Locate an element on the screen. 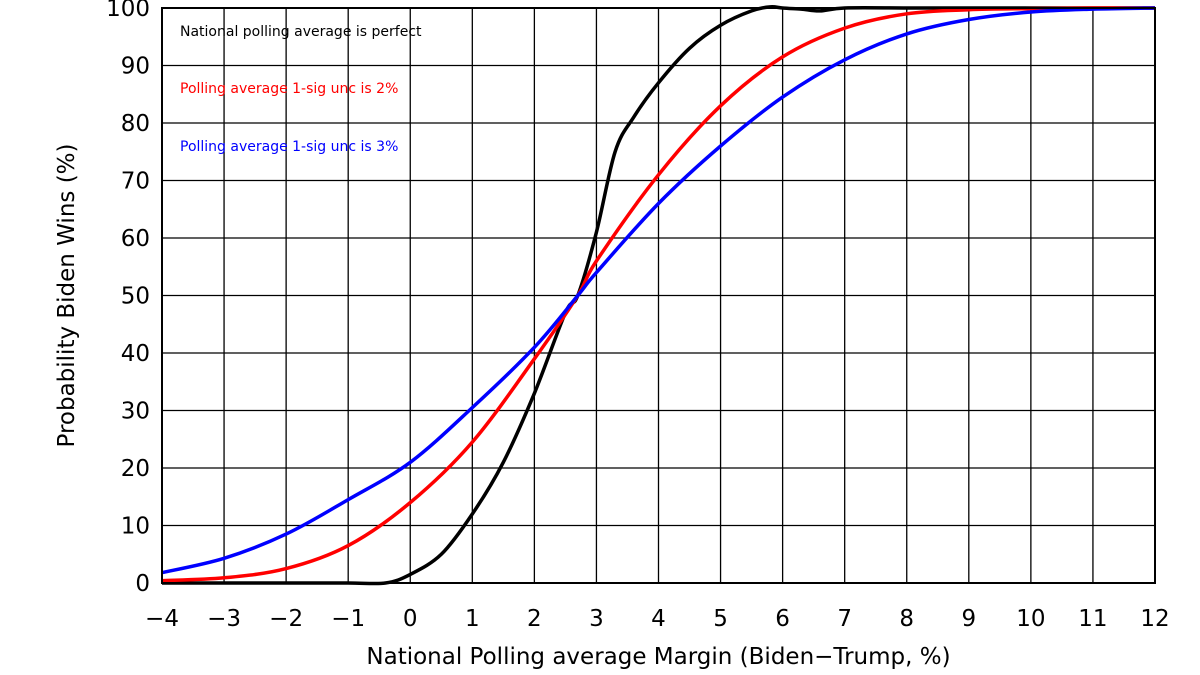 The height and width of the screenshot is (675, 1200). legend-entry: National polling average is perfect is located at coordinates (301, 32).